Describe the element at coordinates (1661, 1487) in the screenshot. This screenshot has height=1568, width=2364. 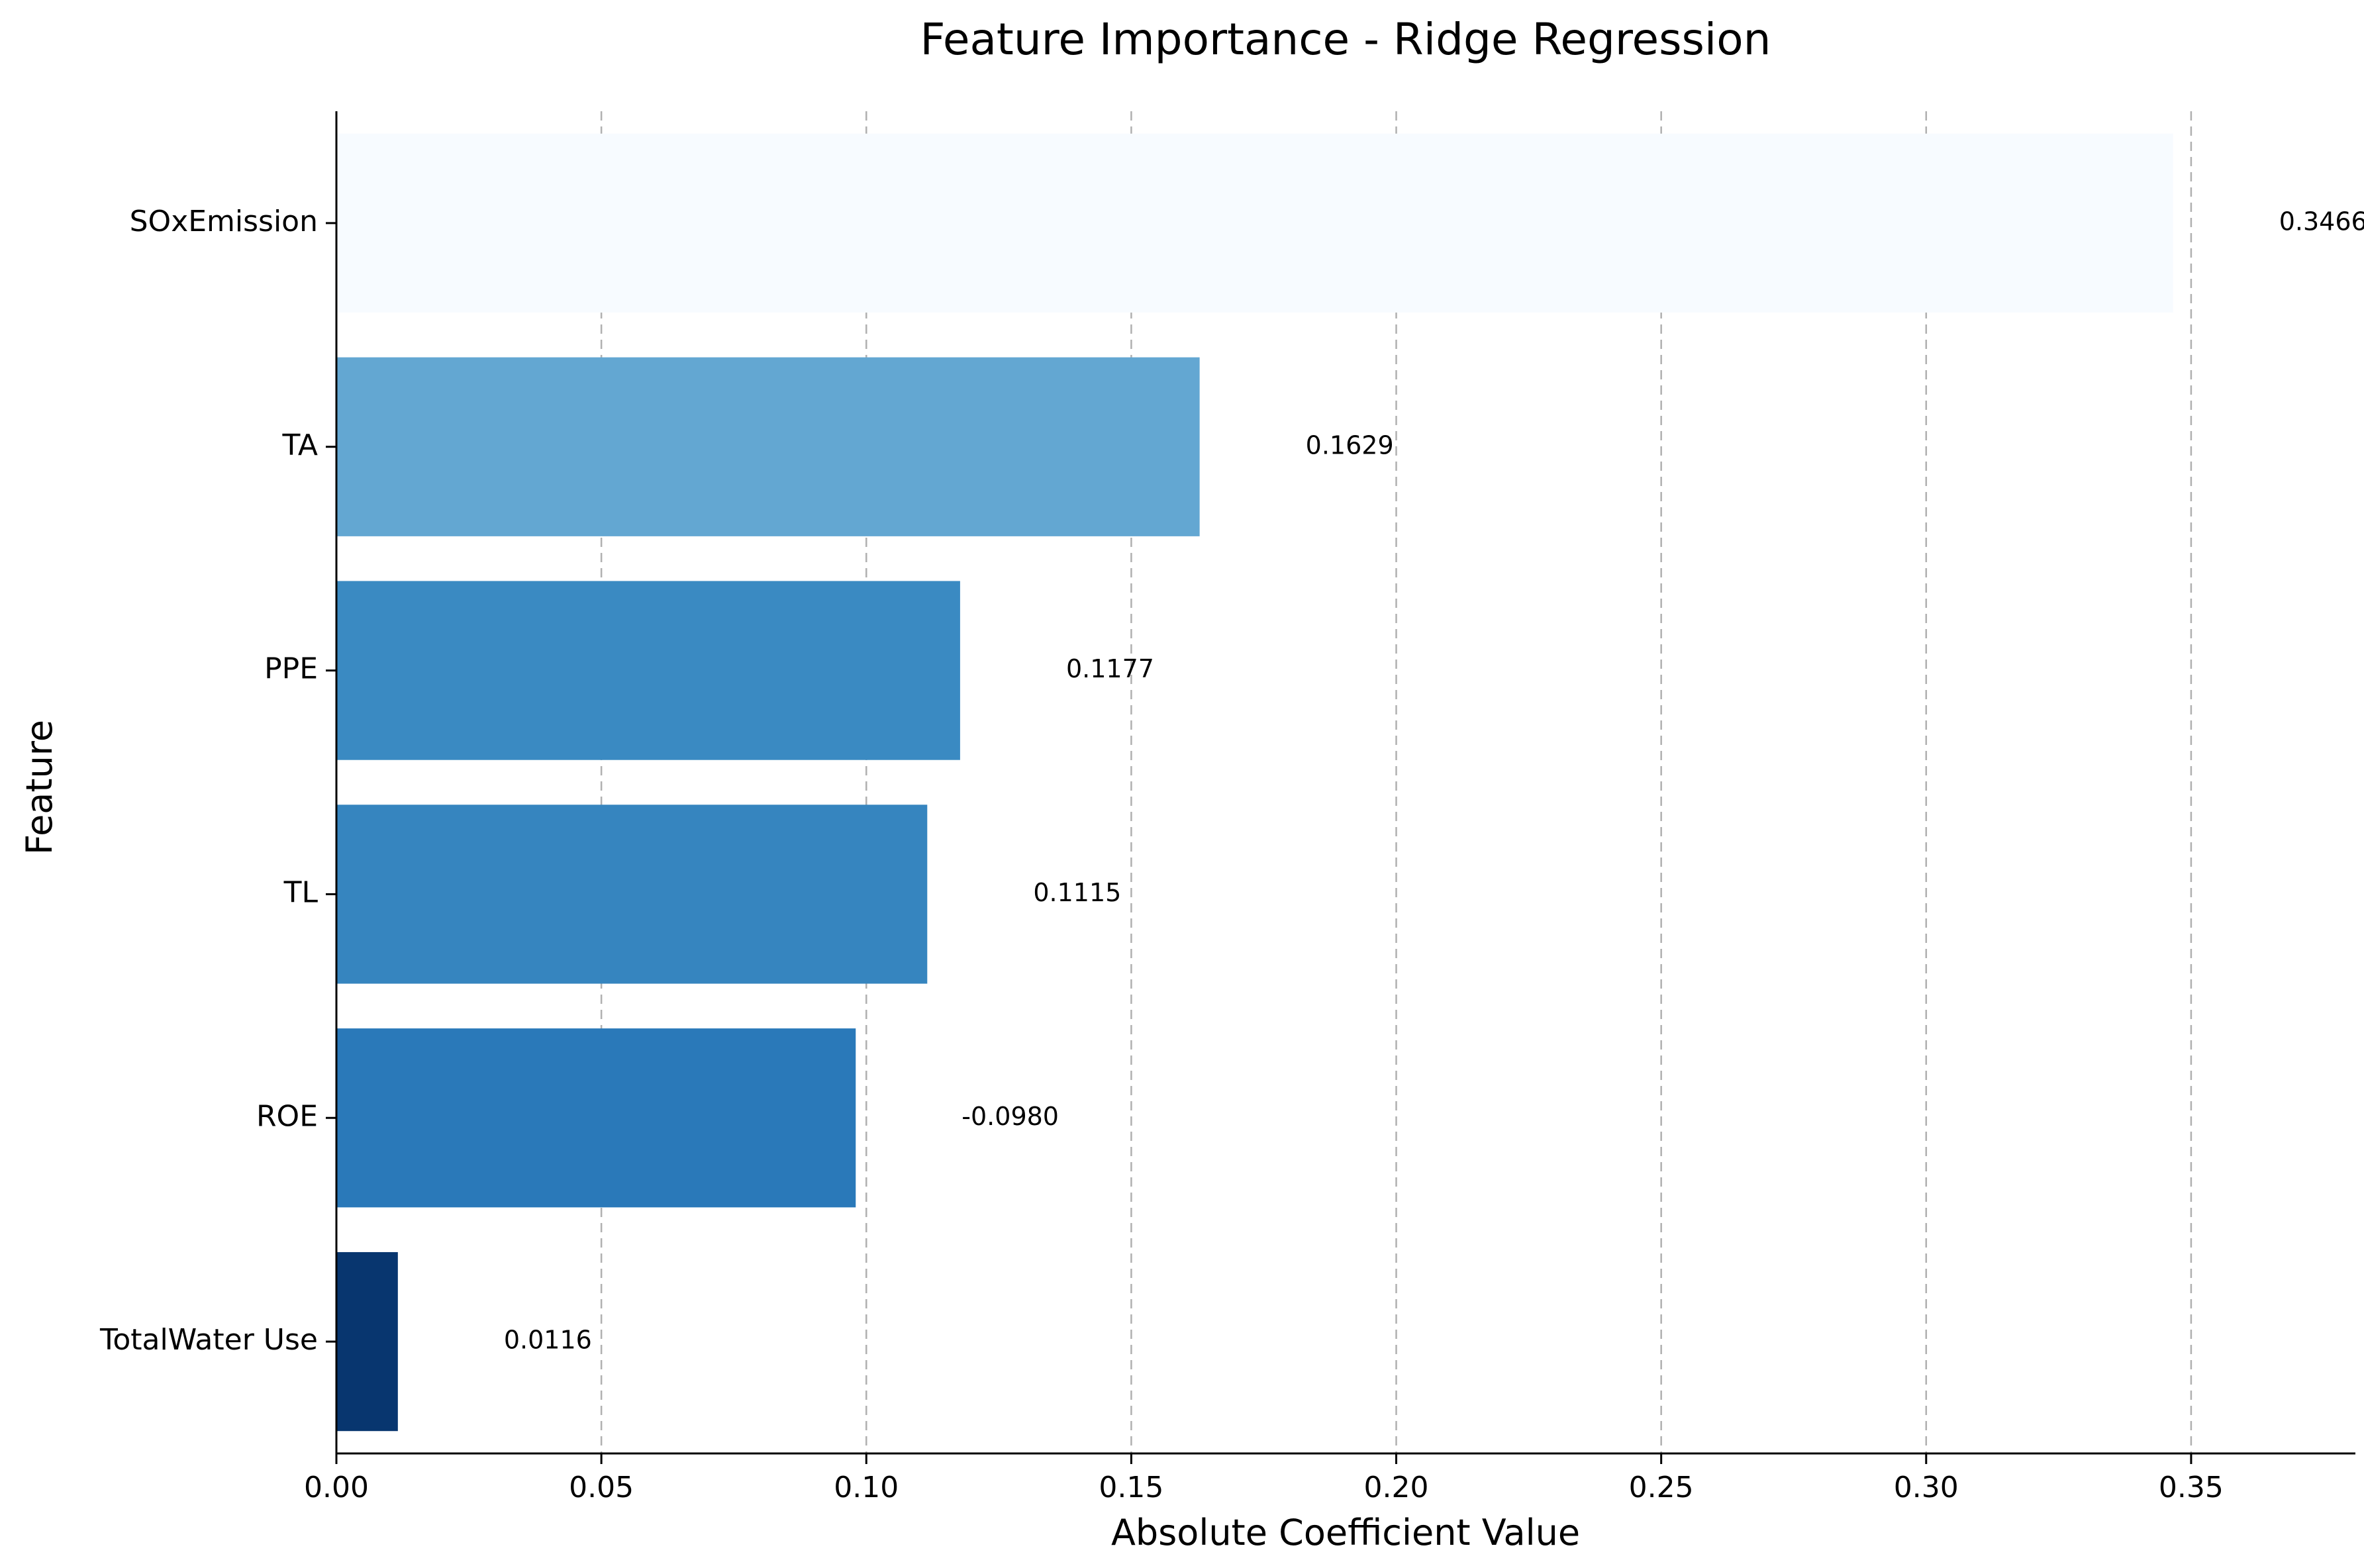
I see `x-tick-label: 0.25` at that location.